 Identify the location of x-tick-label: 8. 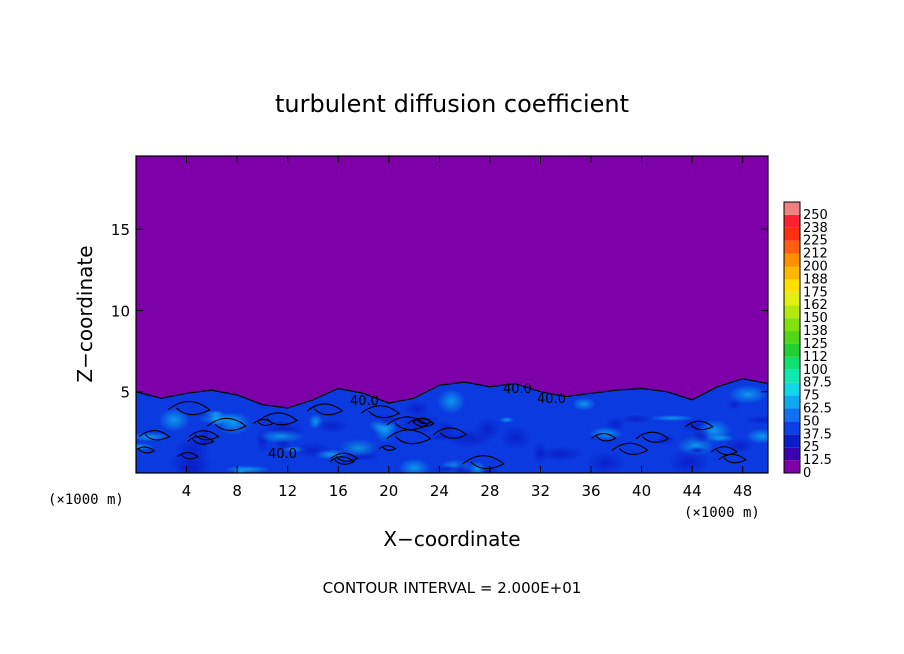
(237, 491).